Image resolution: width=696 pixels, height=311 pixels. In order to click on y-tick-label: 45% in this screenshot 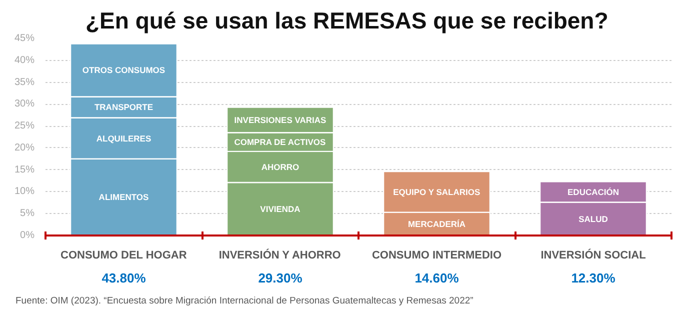, I will do `click(24, 38)`.